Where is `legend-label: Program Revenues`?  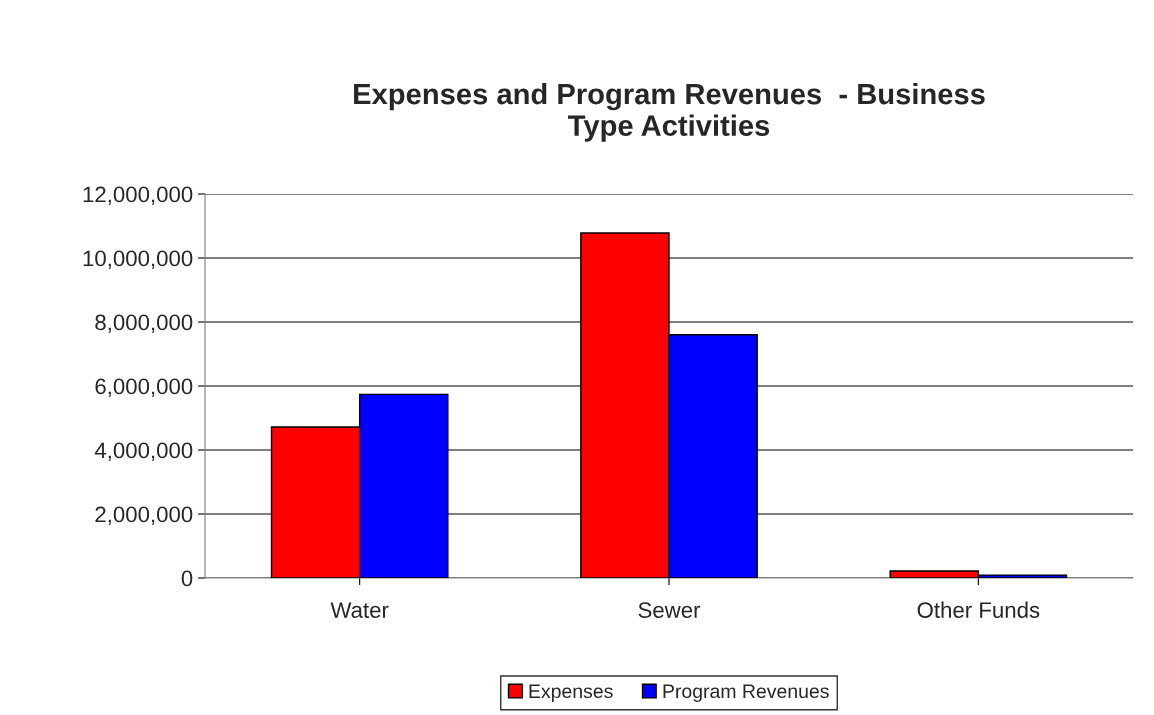
legend-label: Program Revenues is located at coordinates (746, 693).